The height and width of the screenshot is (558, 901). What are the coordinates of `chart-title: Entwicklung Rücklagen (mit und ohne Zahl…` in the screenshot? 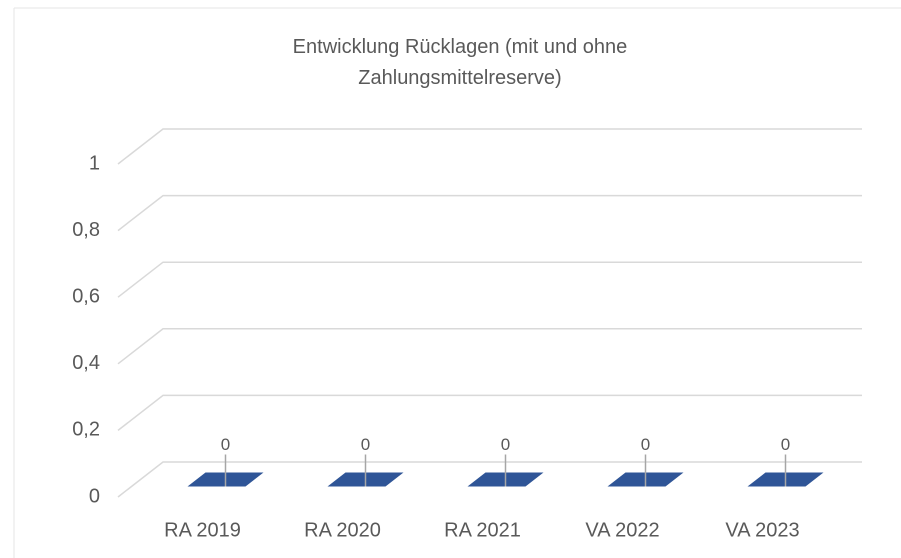 It's located at (460, 62).